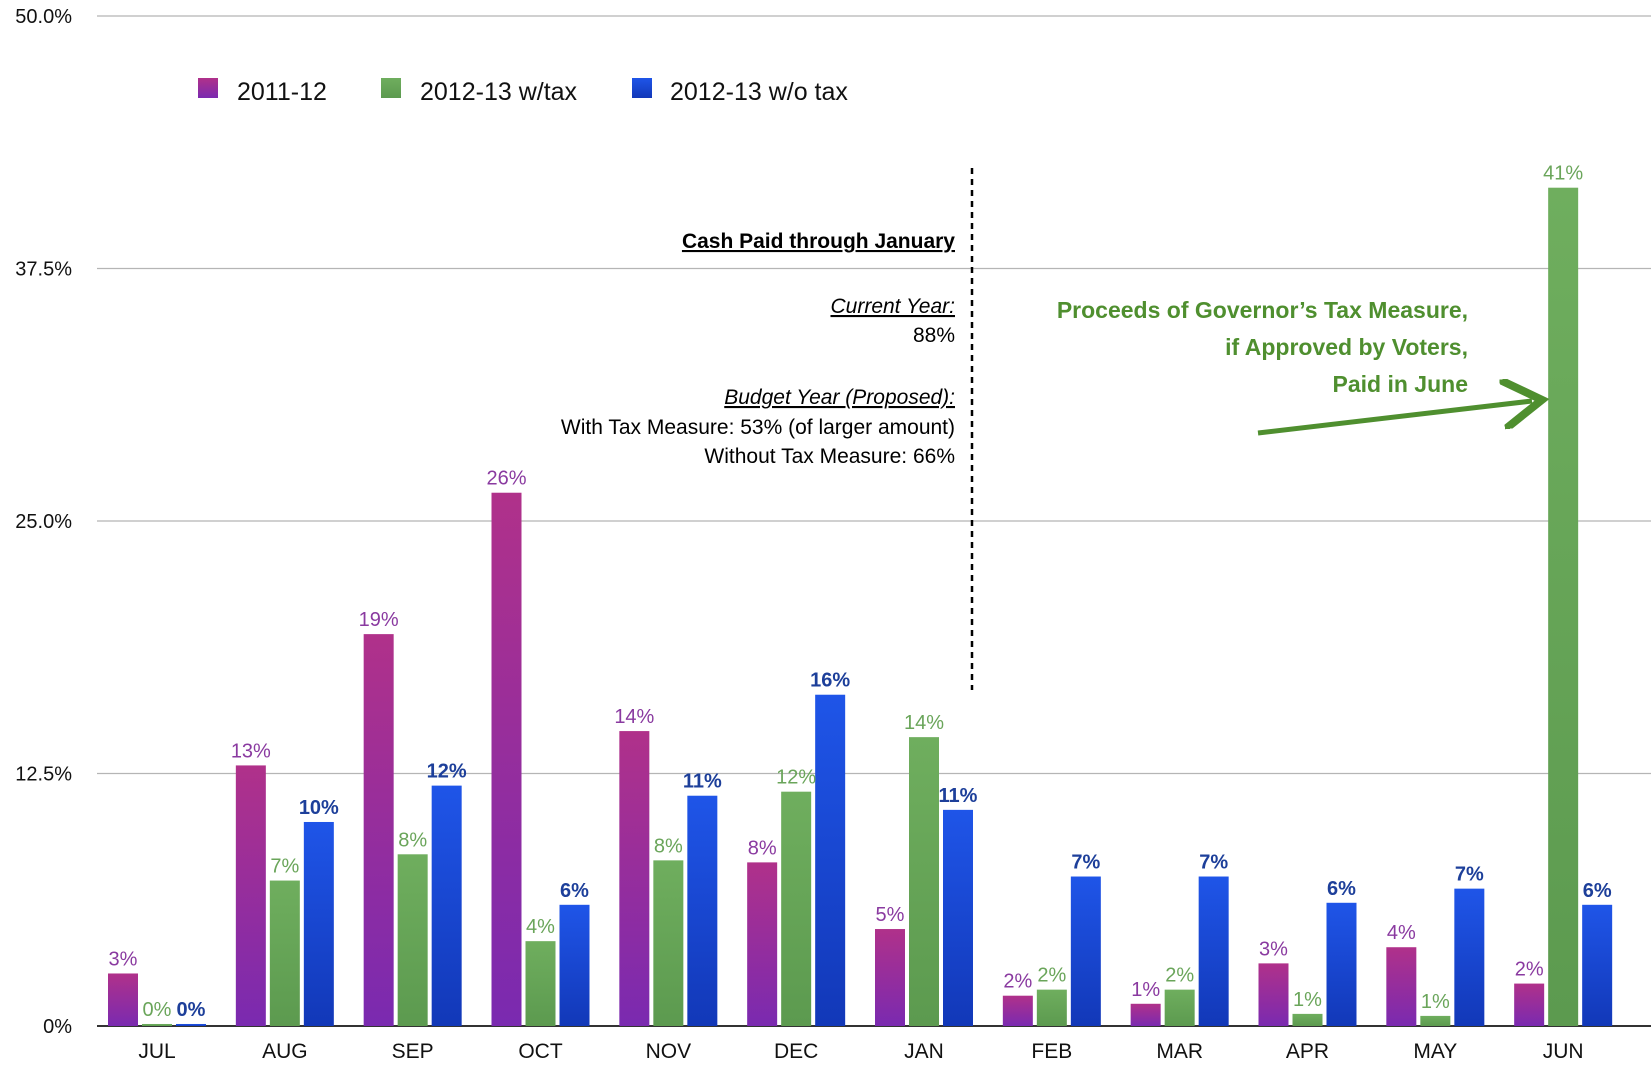  Describe the element at coordinates (758, 427) in the screenshot. I see `annotation-with-tax-line: With Tax Measure: 53% (of larger amount)` at that location.